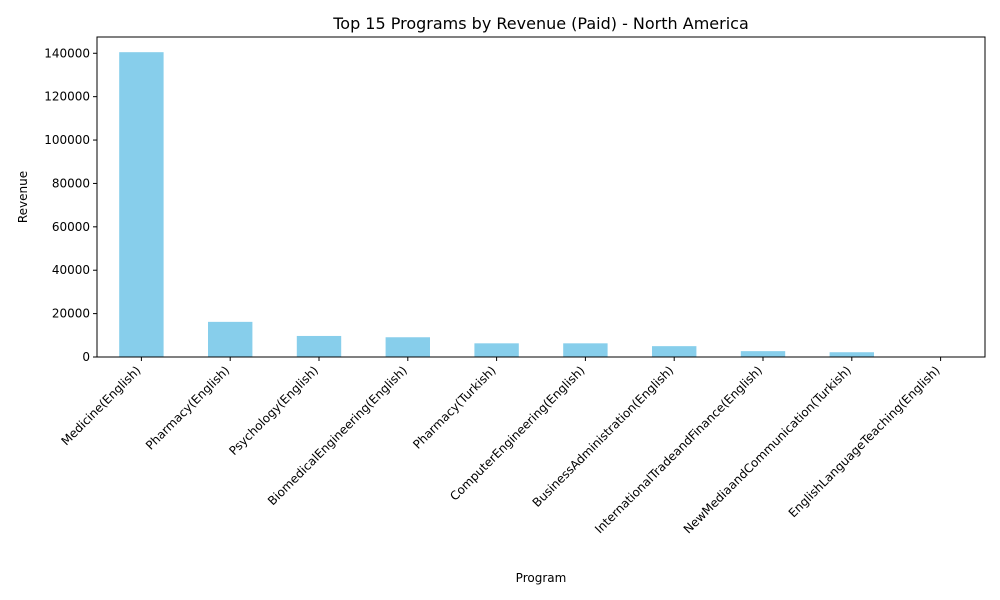 Image resolution: width=1000 pixels, height=600 pixels. I want to click on y-tick-label: 40000, so click(71, 270).